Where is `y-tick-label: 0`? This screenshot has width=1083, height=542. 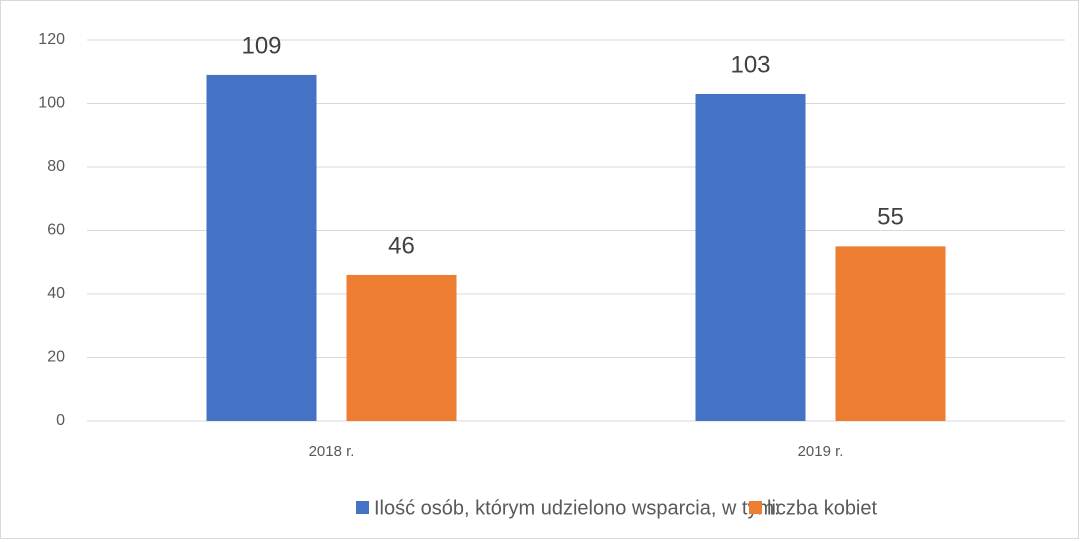 y-tick-label: 0 is located at coordinates (60, 420).